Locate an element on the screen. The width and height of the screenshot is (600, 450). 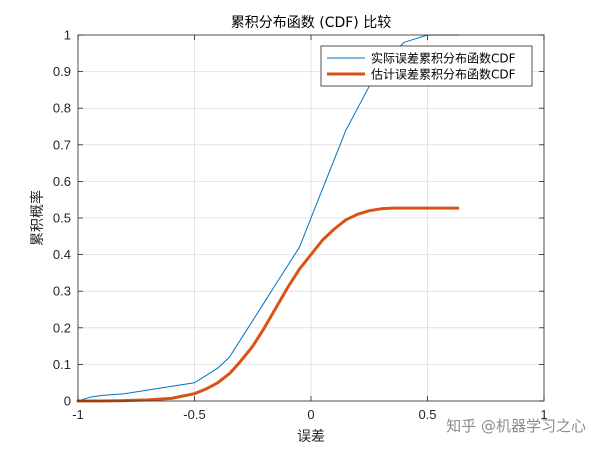
y-axis-label: 累积概率 is located at coordinates (37, 218).